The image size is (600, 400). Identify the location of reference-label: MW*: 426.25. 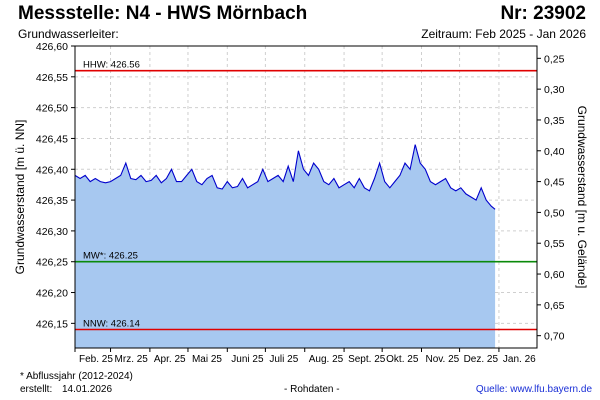
(110, 256).